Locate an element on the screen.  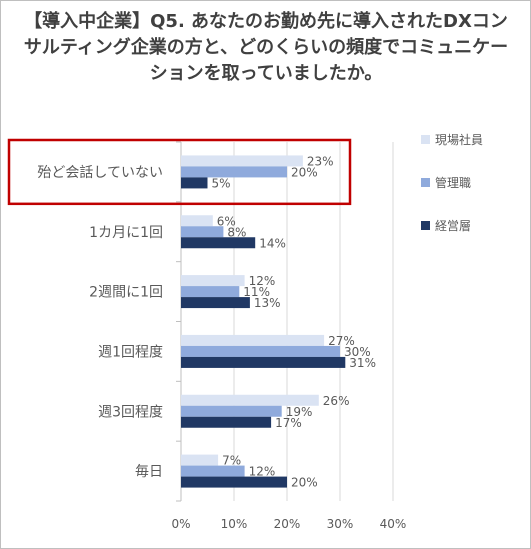
x-tick-label: 10% is located at coordinates (234, 524).